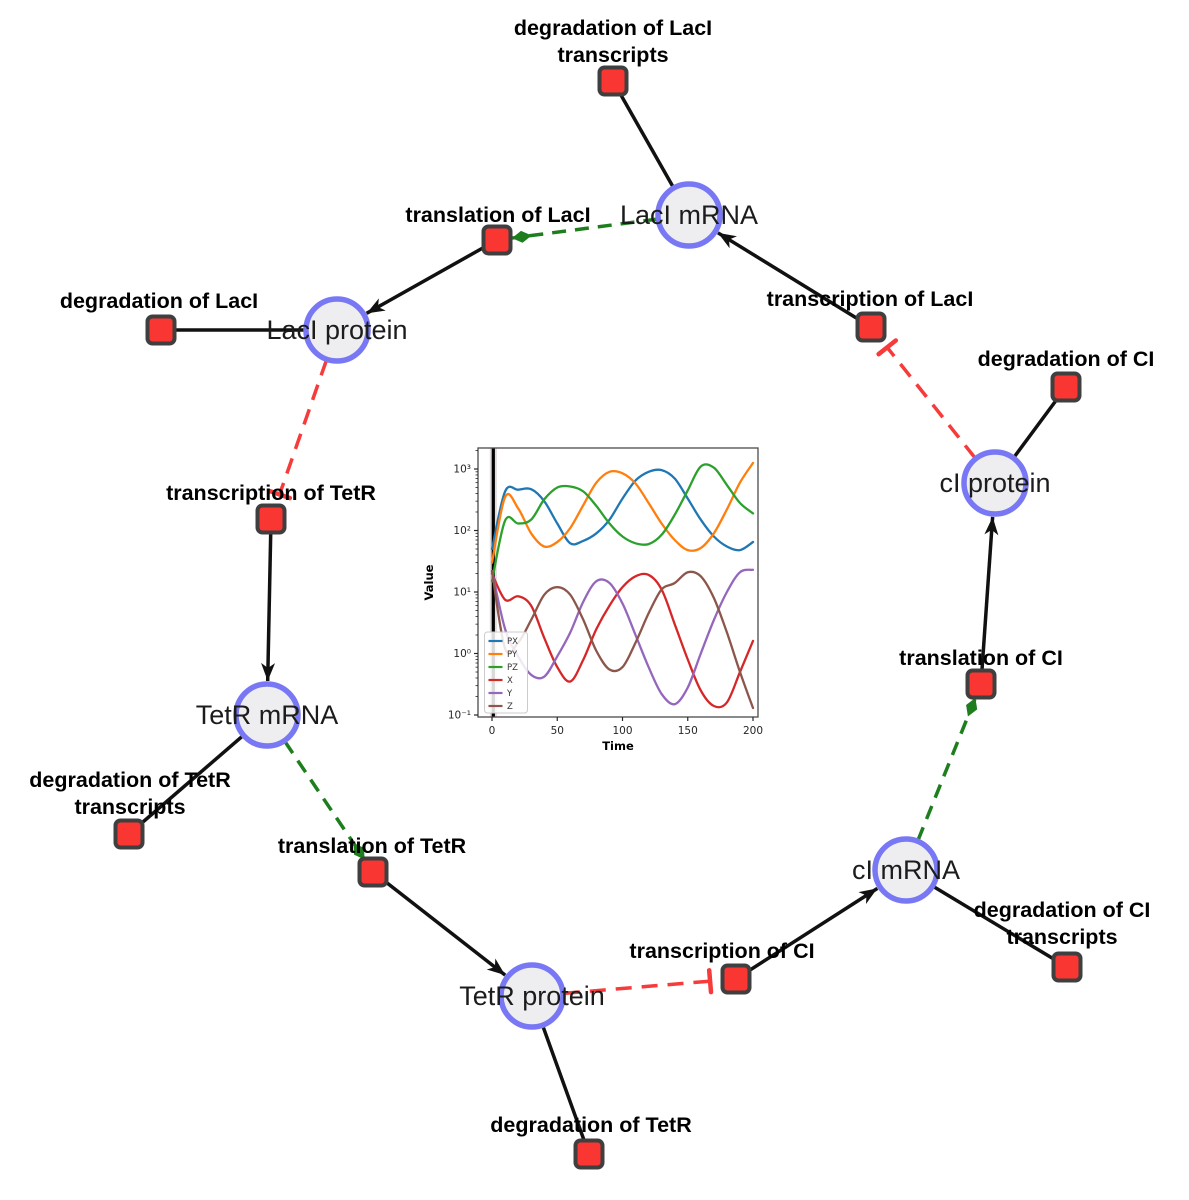  Describe the element at coordinates (871, 327) in the screenshot. I see `reaction-node-tx-laci` at that location.